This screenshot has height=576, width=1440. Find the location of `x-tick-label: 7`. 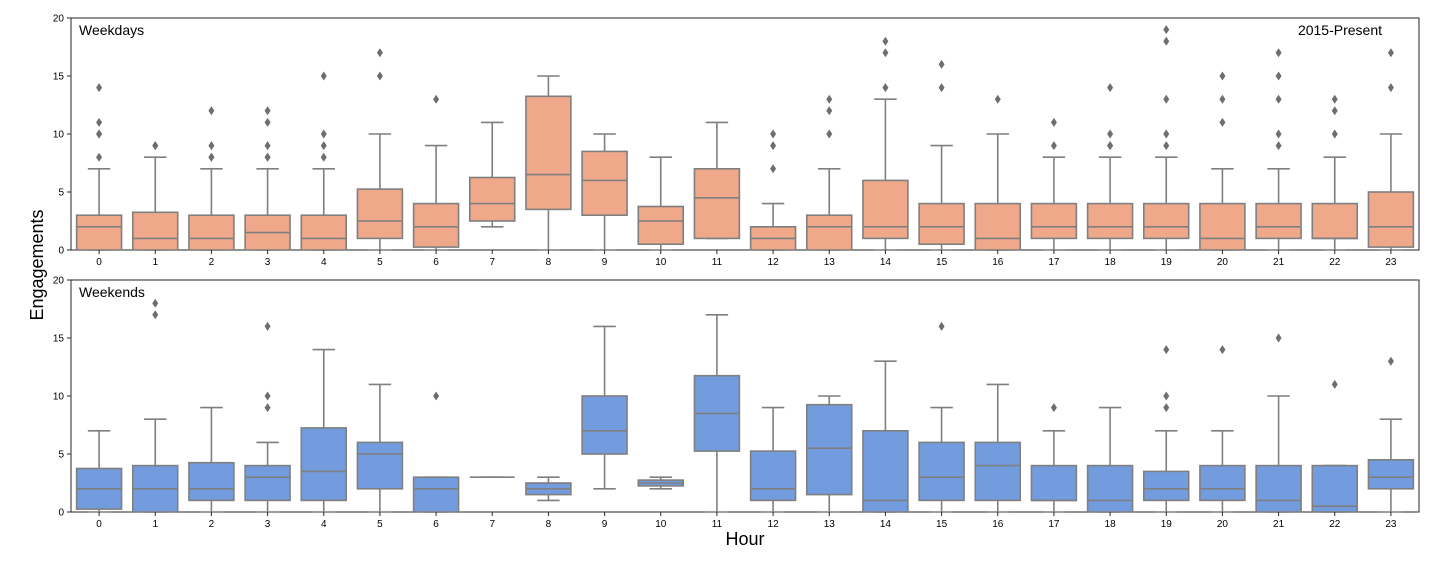

x-tick-label: 7 is located at coordinates (492, 524).